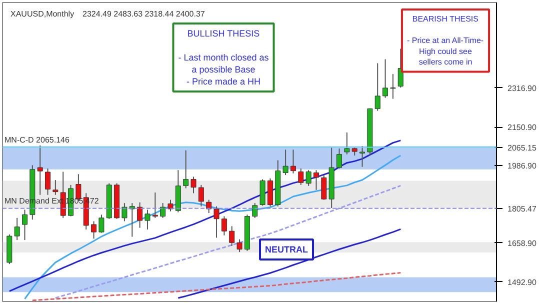 This screenshot has height=303, width=539. I want to click on ref-line-label: MN-C-D 2065.146, so click(37, 139).